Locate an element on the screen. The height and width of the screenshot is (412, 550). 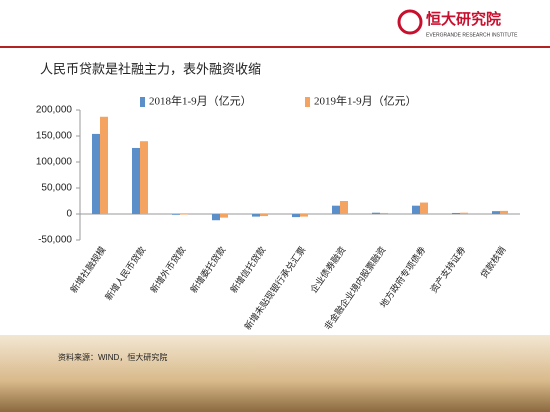
y-tick-label: -50,000 is located at coordinates (55, 240).